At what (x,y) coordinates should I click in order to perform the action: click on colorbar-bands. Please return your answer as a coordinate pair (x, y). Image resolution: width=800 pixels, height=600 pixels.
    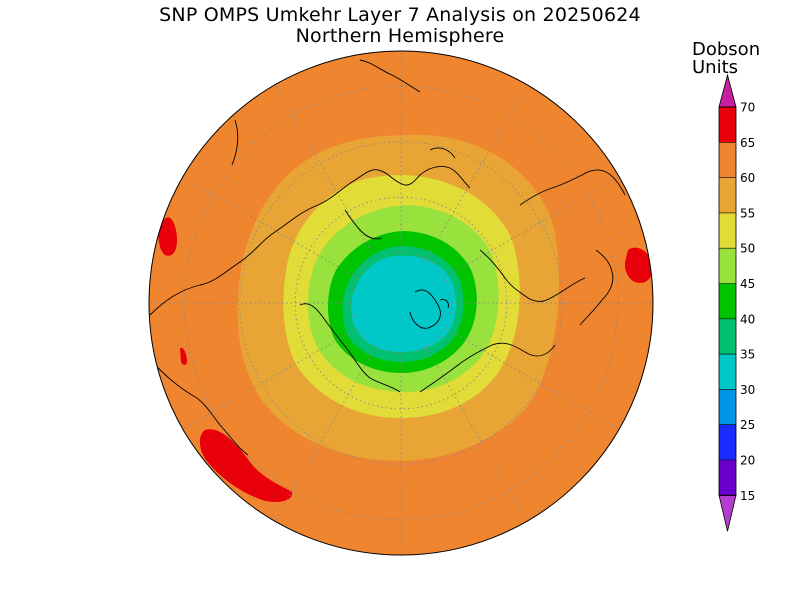
    Looking at the image, I should click on (727, 302).